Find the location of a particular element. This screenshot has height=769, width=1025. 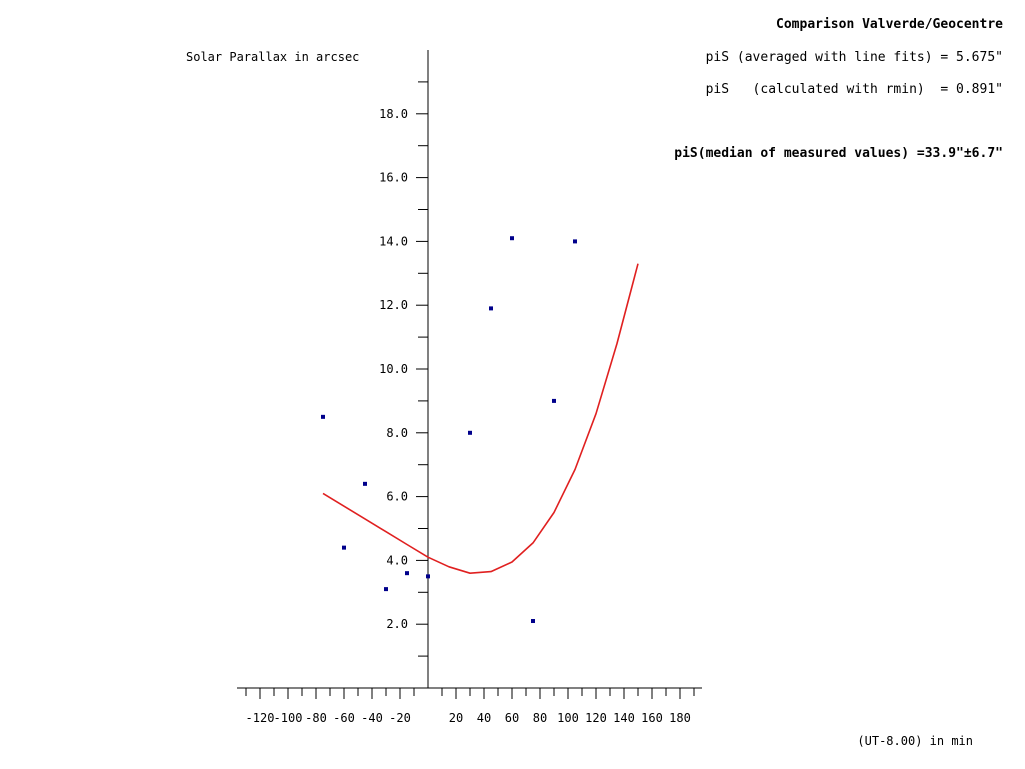

y-axis-label: Solar Parallax in arcsec is located at coordinates (272, 57).